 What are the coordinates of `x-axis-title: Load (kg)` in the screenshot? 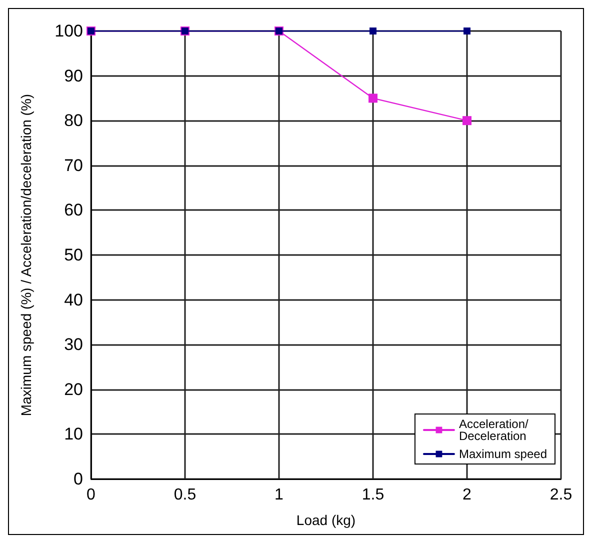 It's located at (326, 520).